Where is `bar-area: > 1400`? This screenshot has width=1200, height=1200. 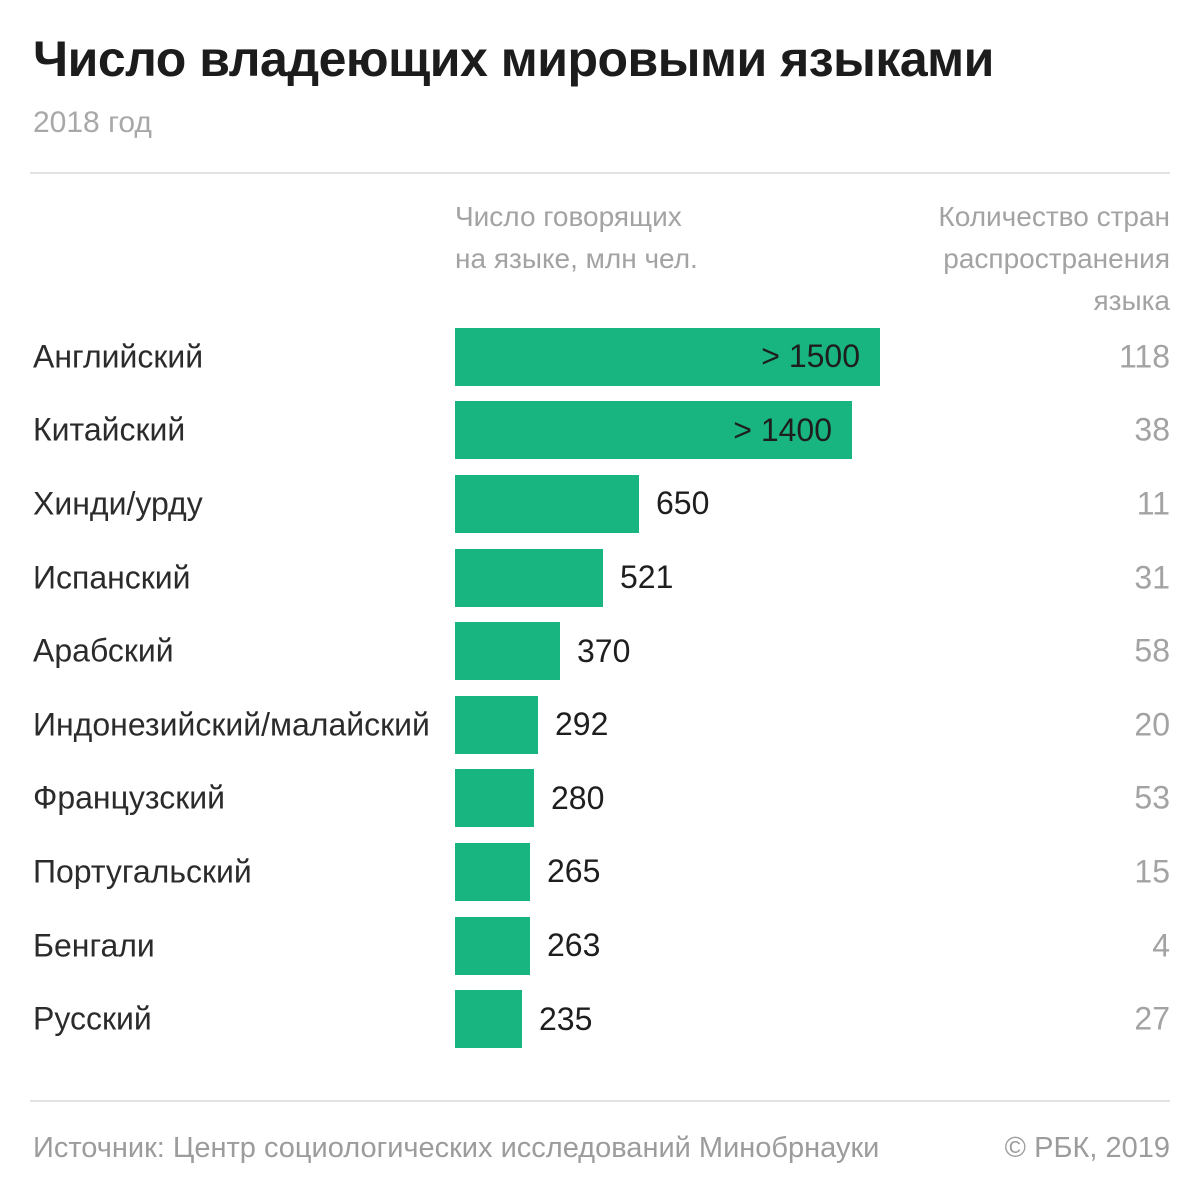
bar-area: > 1400 is located at coordinates (653, 431).